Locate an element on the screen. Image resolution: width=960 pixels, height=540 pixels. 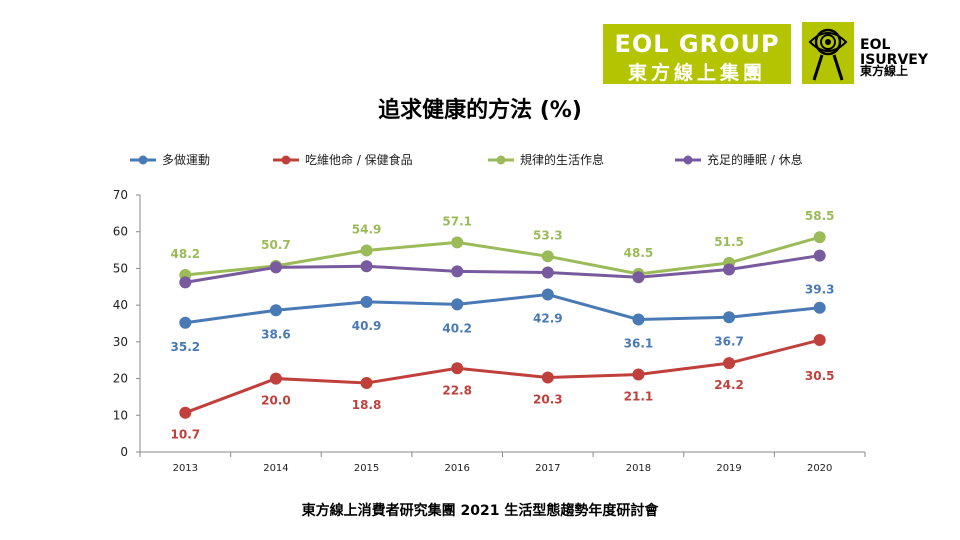
eol-isurvey-logo-icon is located at coordinates (828, 53).